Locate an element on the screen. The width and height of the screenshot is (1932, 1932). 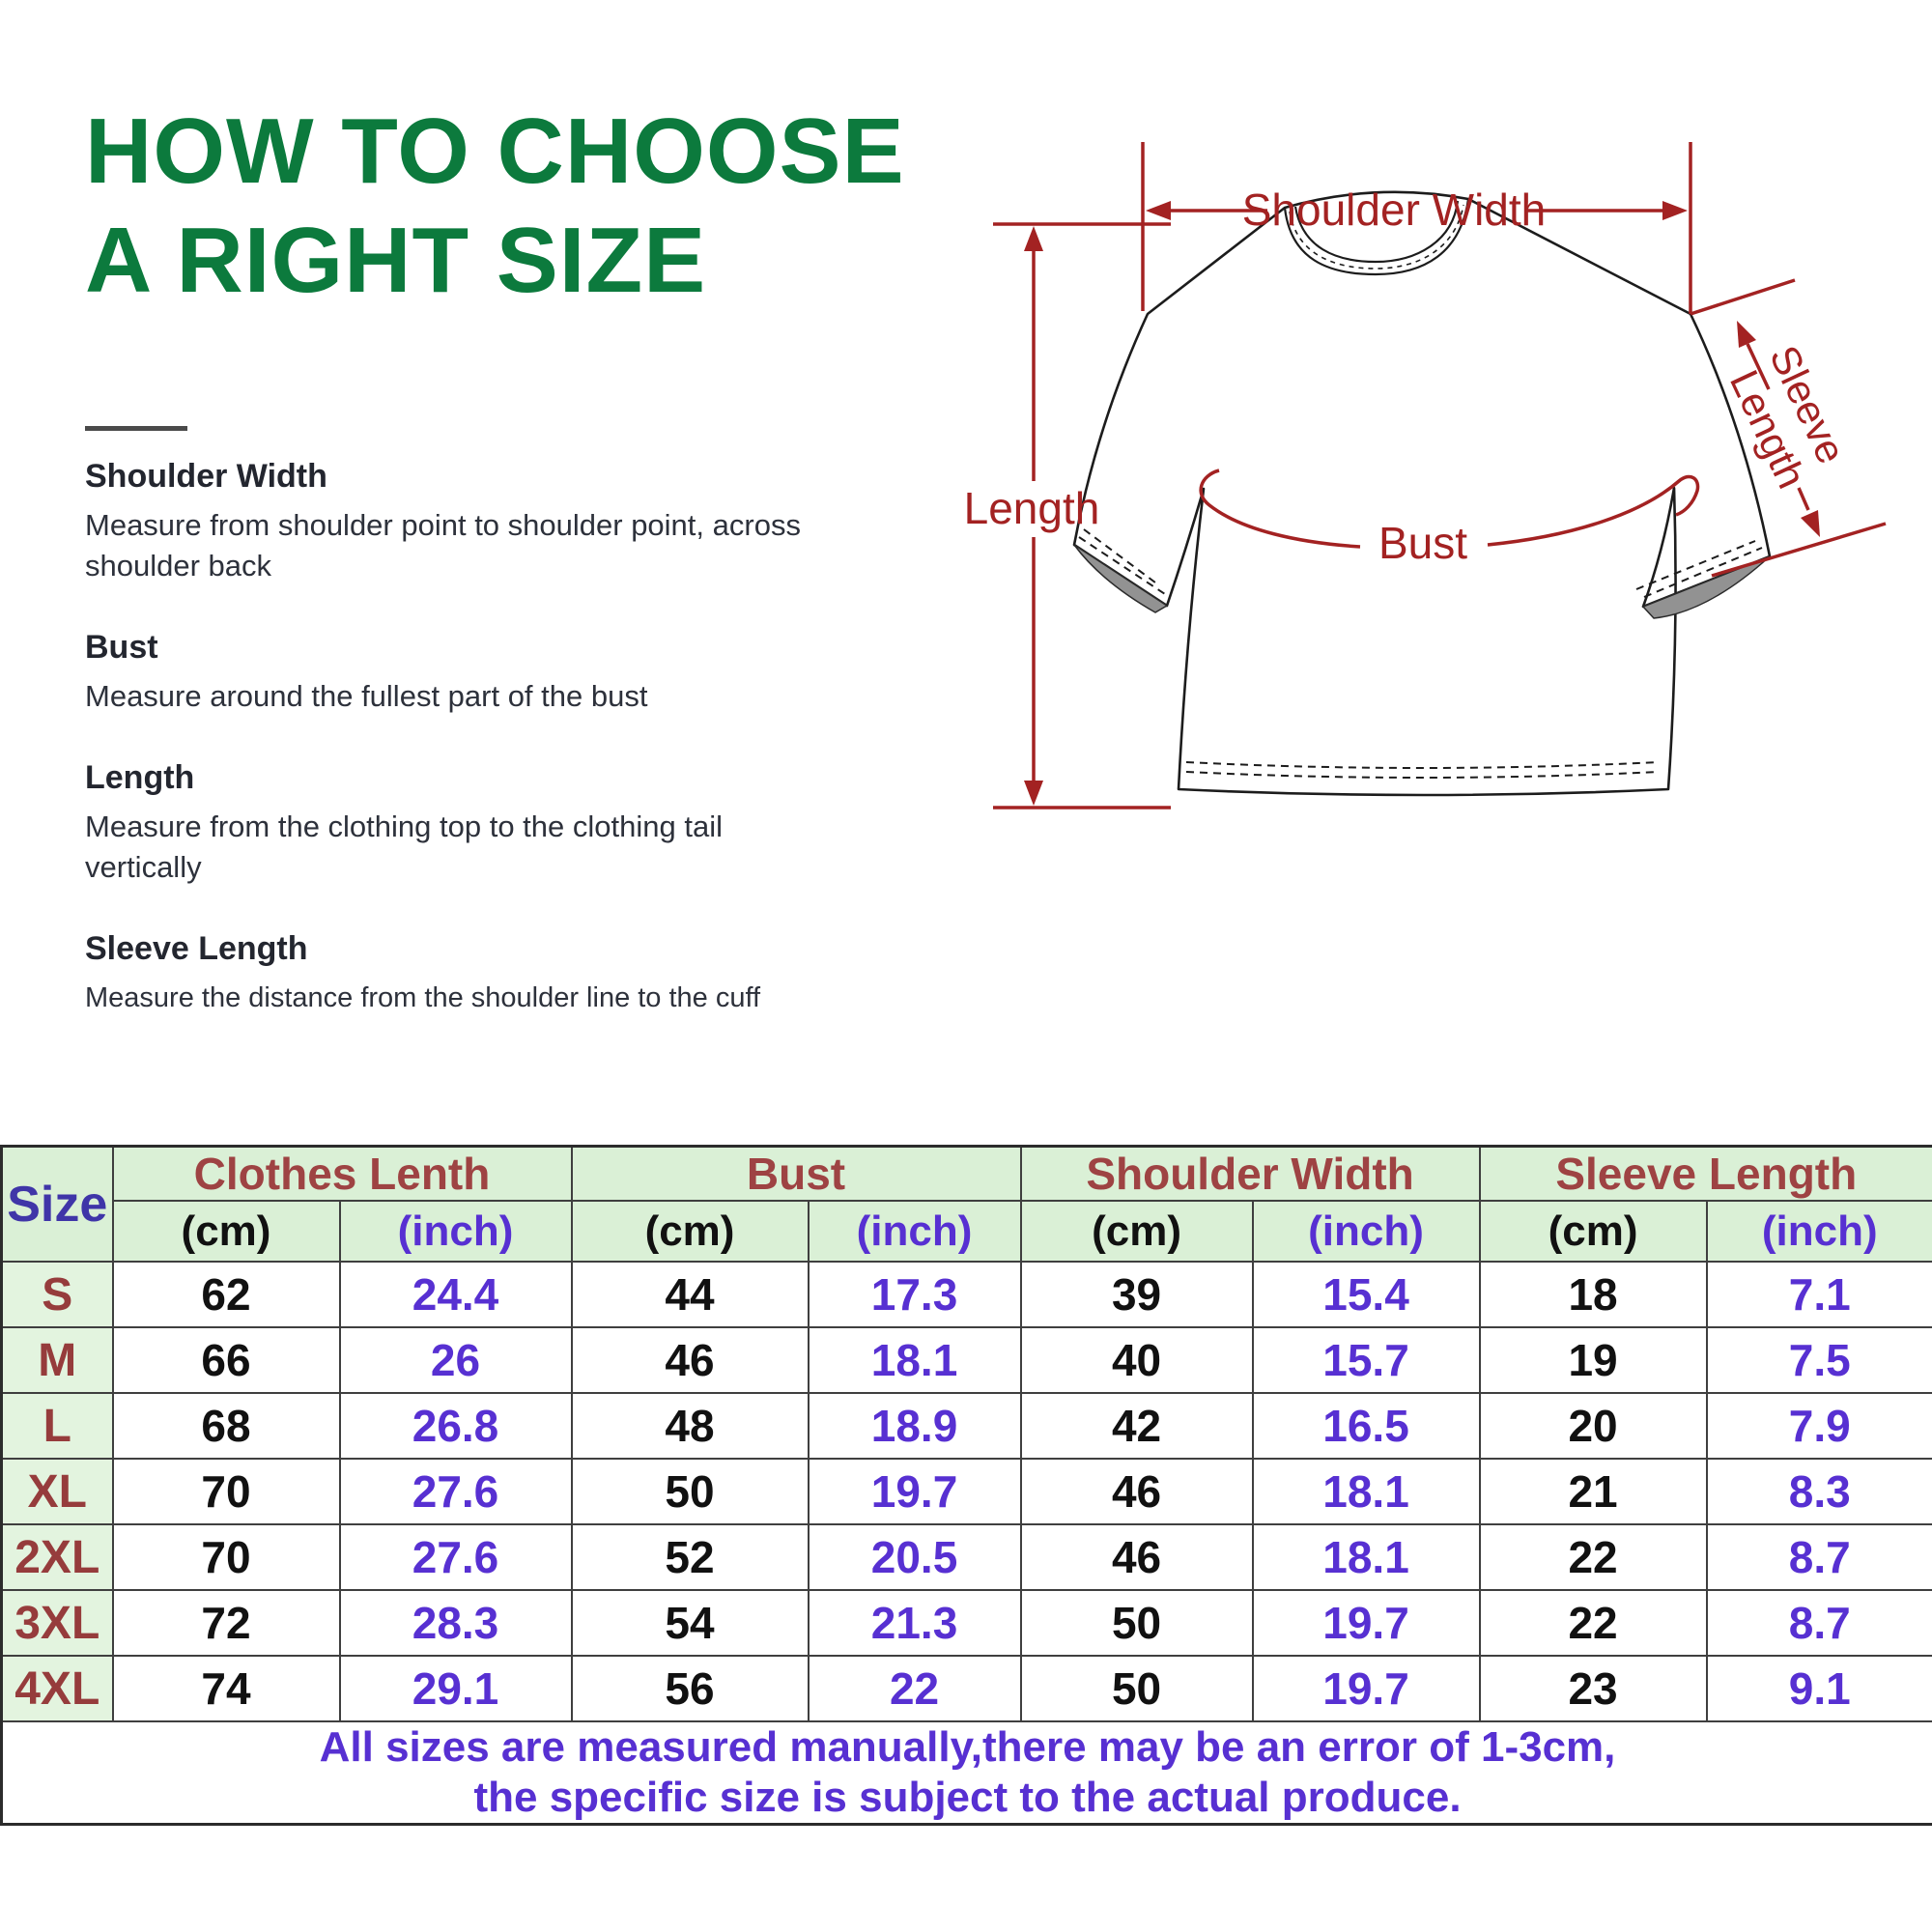
cm-value: 62 is located at coordinates (226, 1294).